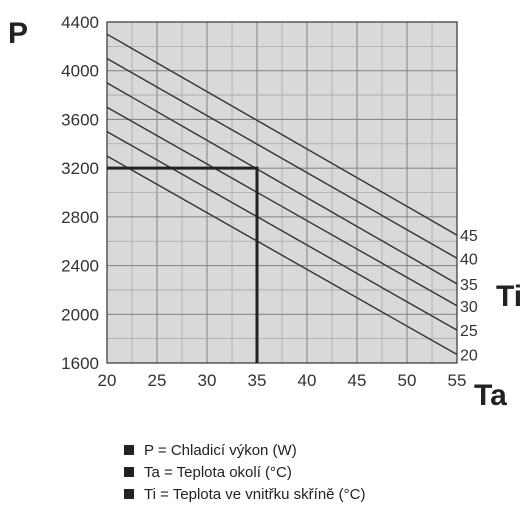 The image size is (526, 512). I want to click on x-tick-label: 25, so click(157, 380).